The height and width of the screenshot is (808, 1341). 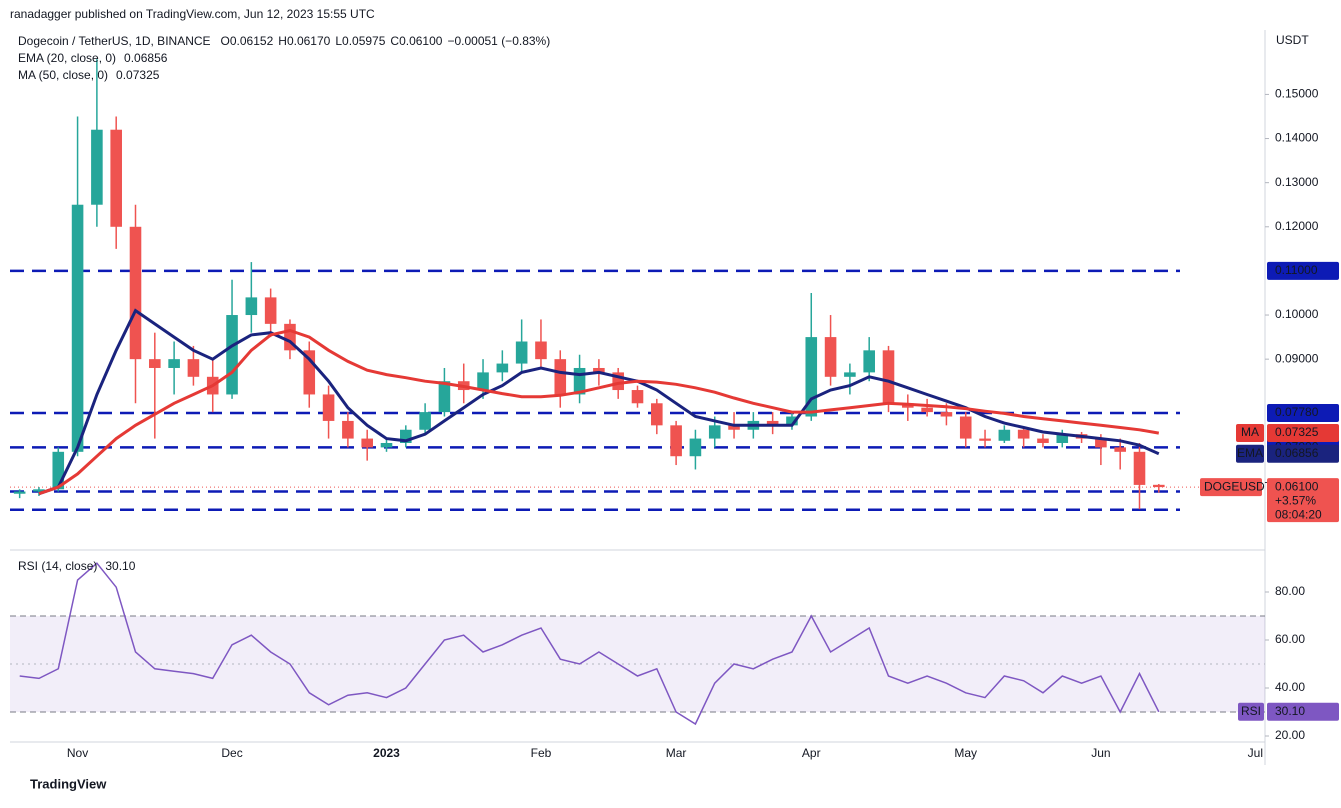 I want to click on indicator-legend: MA (50, close, 0), so click(x=63, y=75).